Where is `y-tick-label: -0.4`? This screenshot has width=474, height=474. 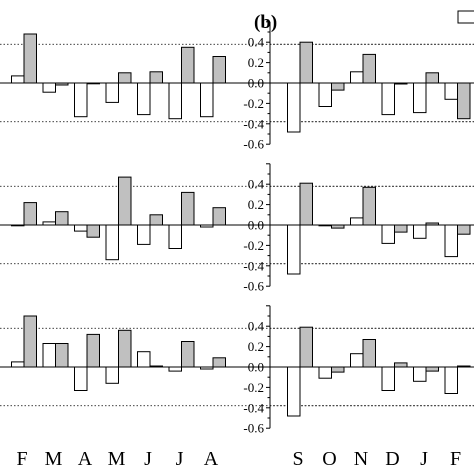 y-tick-label: -0.4 is located at coordinates (253, 265).